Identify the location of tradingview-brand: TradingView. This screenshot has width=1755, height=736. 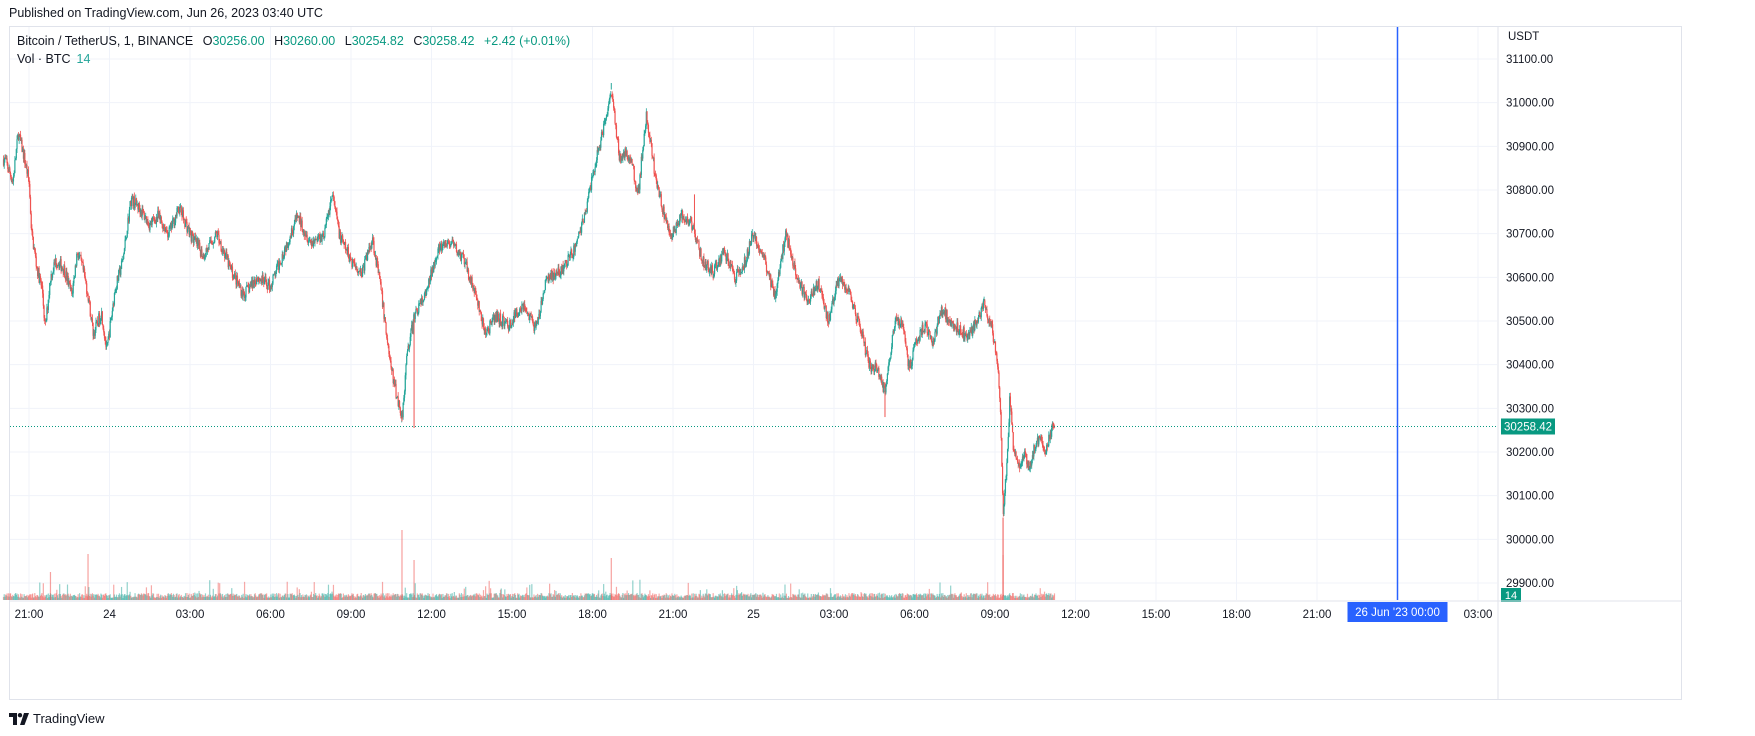
(57, 718).